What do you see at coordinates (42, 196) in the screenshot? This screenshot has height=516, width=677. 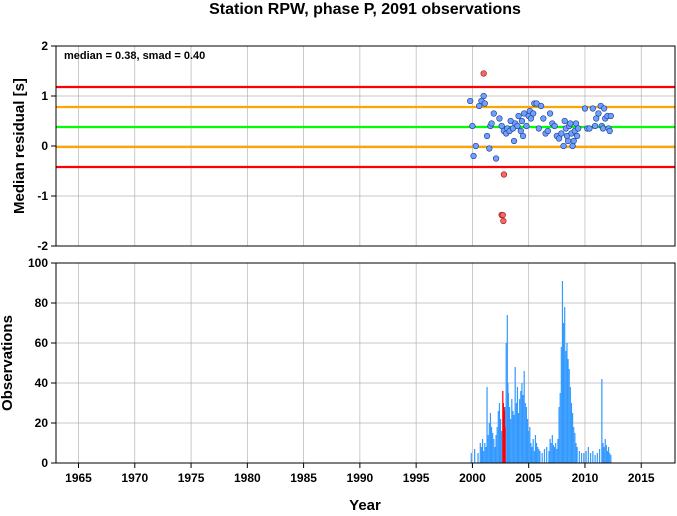 I see `top-y-tick-label: -1` at bounding box center [42, 196].